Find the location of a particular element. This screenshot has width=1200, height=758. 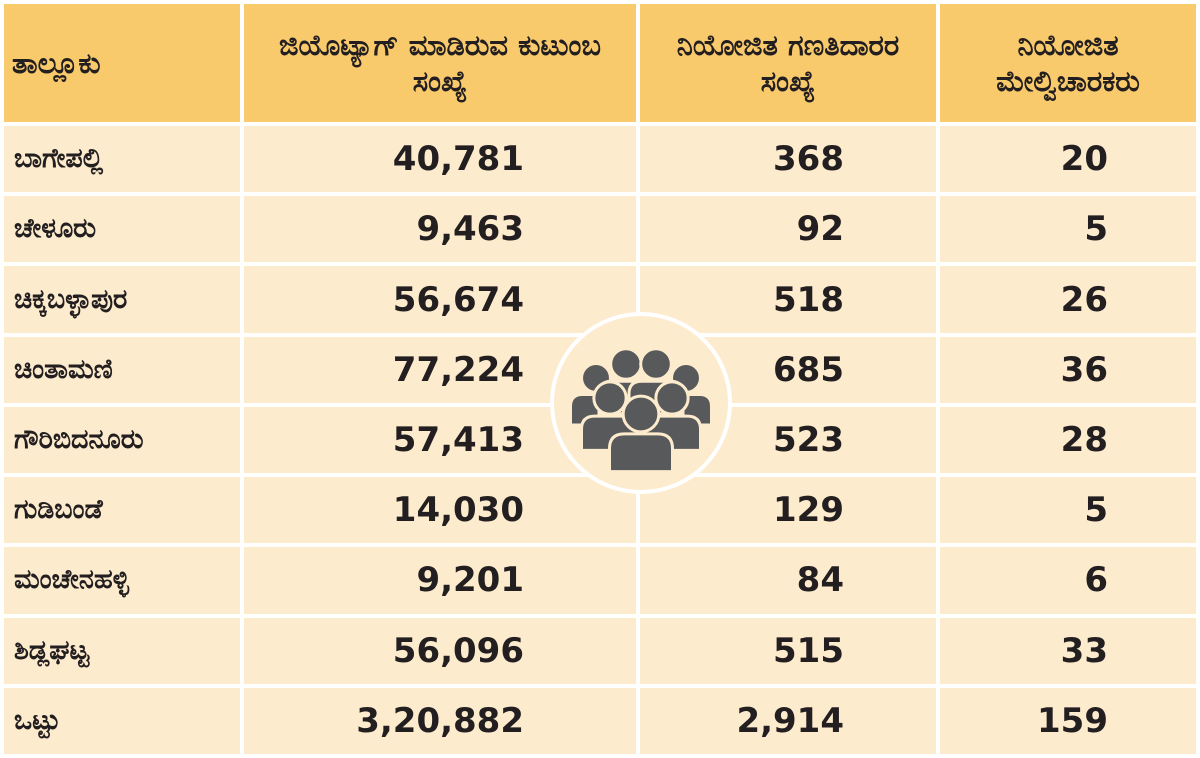

cell-taluk: ಚಿಂತಾಮಣಿ is located at coordinates (122, 369).